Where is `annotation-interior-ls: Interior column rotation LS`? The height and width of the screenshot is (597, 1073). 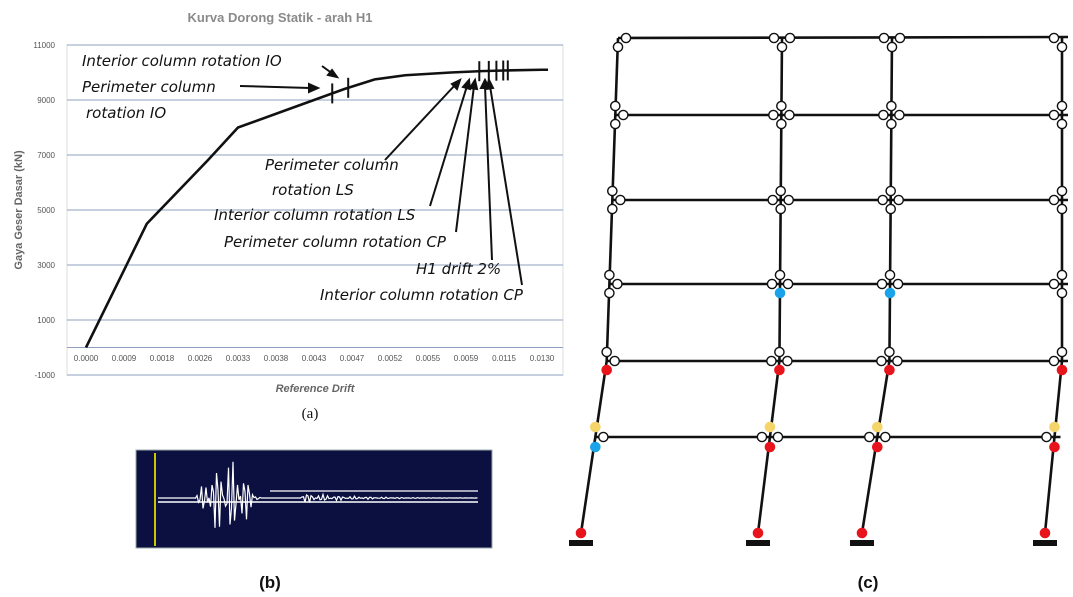
annotation-interior-ls: Interior column rotation LS is located at coordinates (315, 215).